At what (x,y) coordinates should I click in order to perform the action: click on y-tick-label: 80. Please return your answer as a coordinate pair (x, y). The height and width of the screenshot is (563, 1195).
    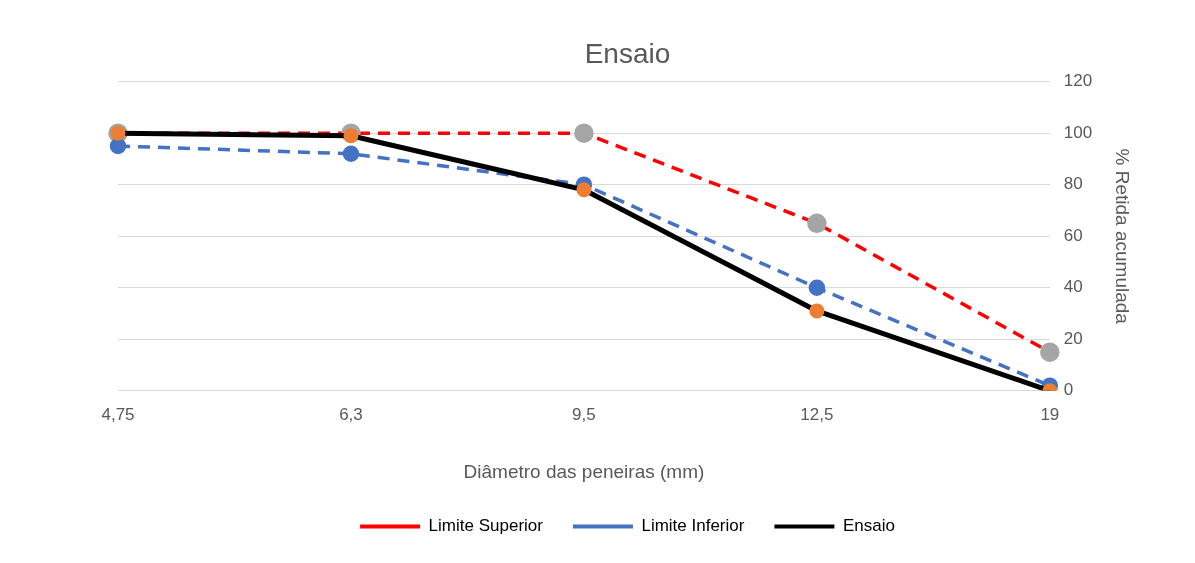
    Looking at the image, I should click on (1073, 184).